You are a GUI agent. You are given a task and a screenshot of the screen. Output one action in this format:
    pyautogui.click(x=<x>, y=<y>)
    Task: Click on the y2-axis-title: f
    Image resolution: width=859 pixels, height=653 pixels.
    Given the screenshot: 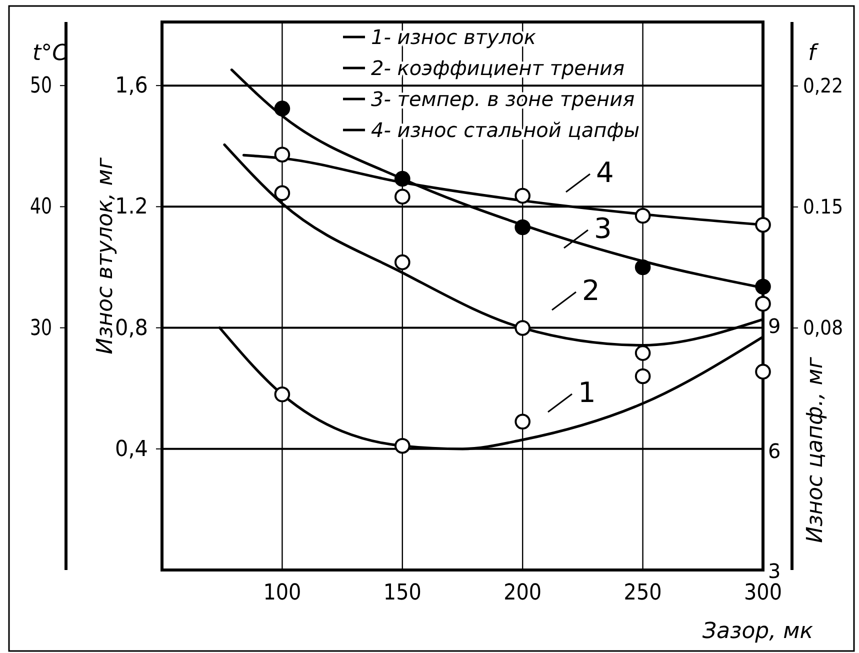 What is the action you would take?
    pyautogui.click(x=814, y=53)
    